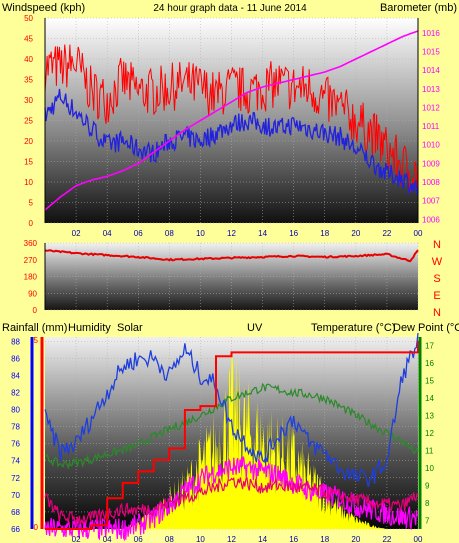 The height and width of the screenshot is (543, 459). Describe the element at coordinates (429, 346) in the screenshot. I see `temperature-y-tick-label: 17` at that location.